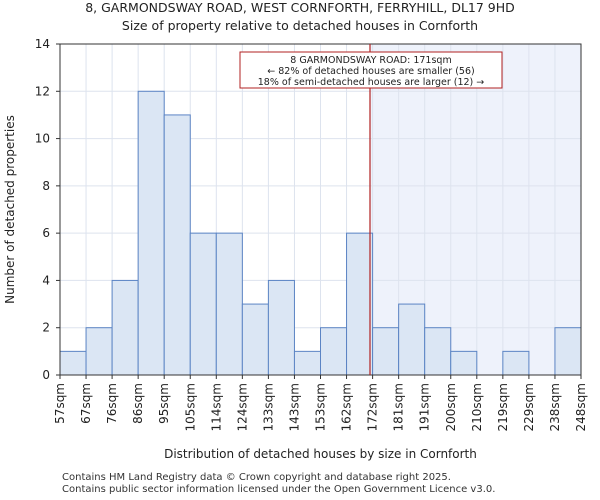 This screenshot has height=500, width=600. I want to click on annotation-box, so click(371, 70).